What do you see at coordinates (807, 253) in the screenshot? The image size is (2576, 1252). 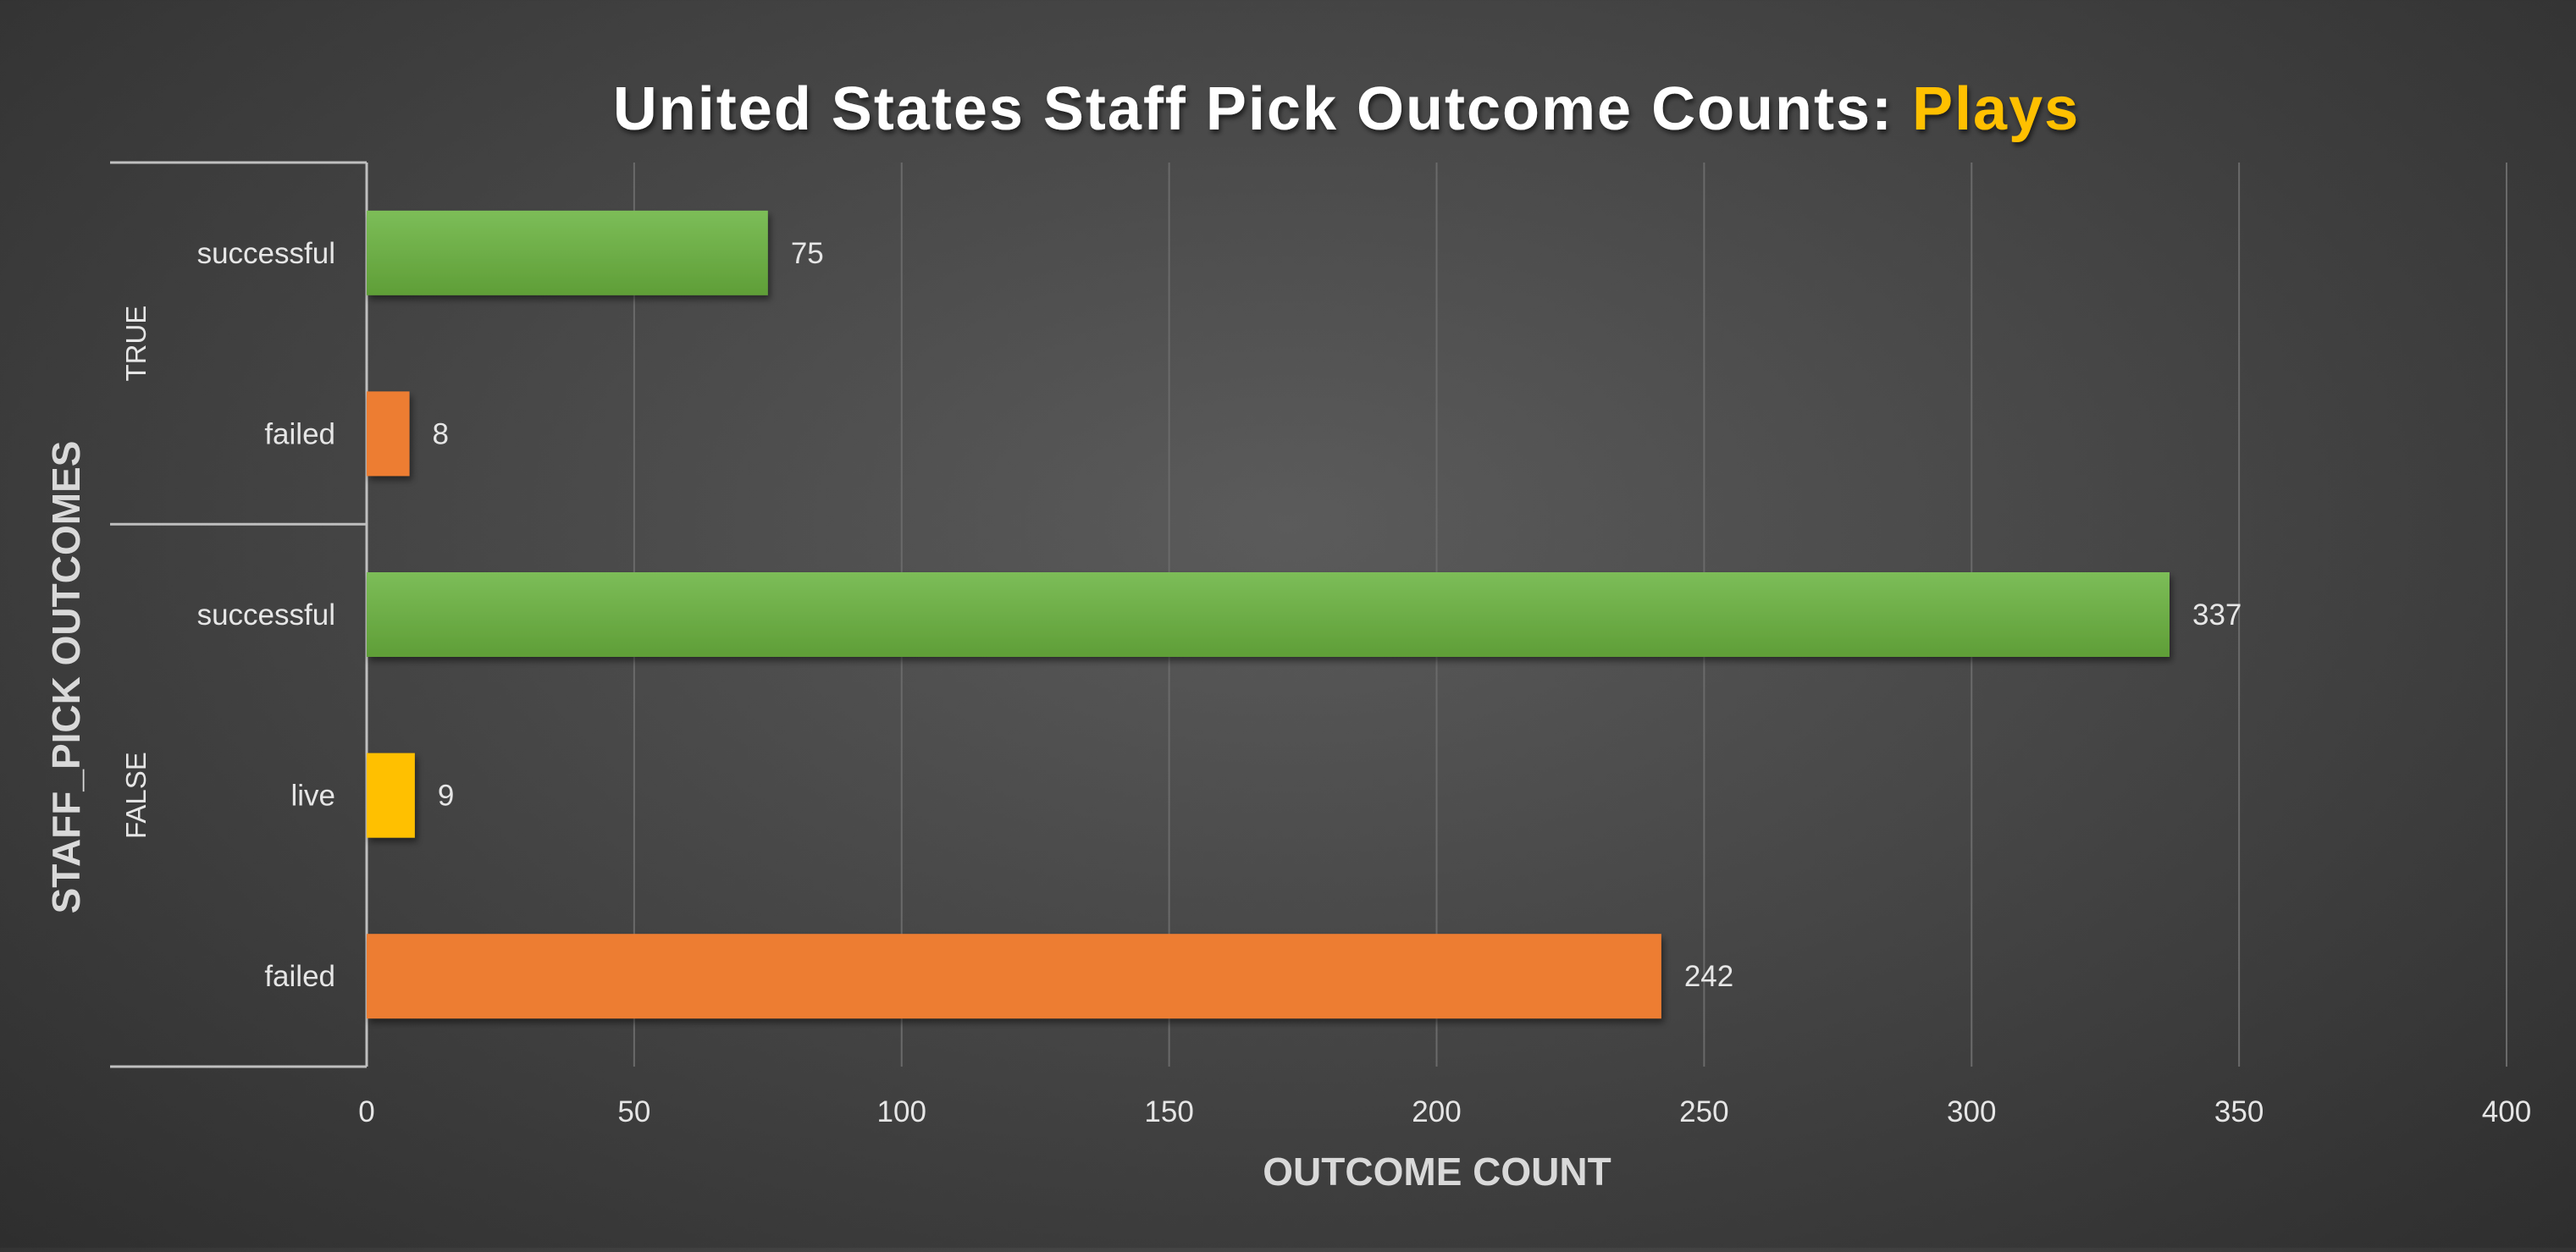 I see `data-label: 75` at bounding box center [807, 253].